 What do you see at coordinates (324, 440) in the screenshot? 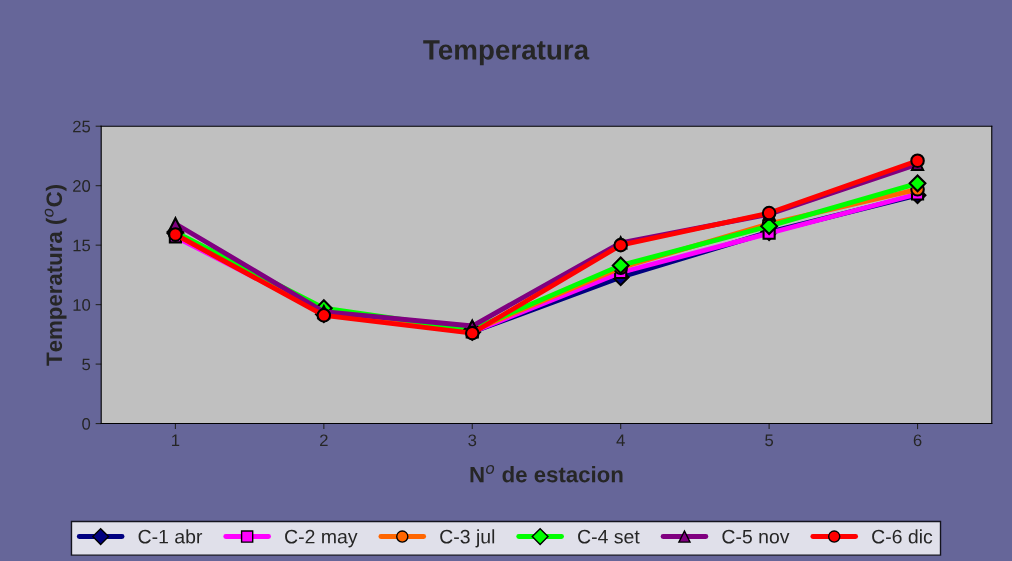
I see `x-tick-label: 2` at bounding box center [324, 440].